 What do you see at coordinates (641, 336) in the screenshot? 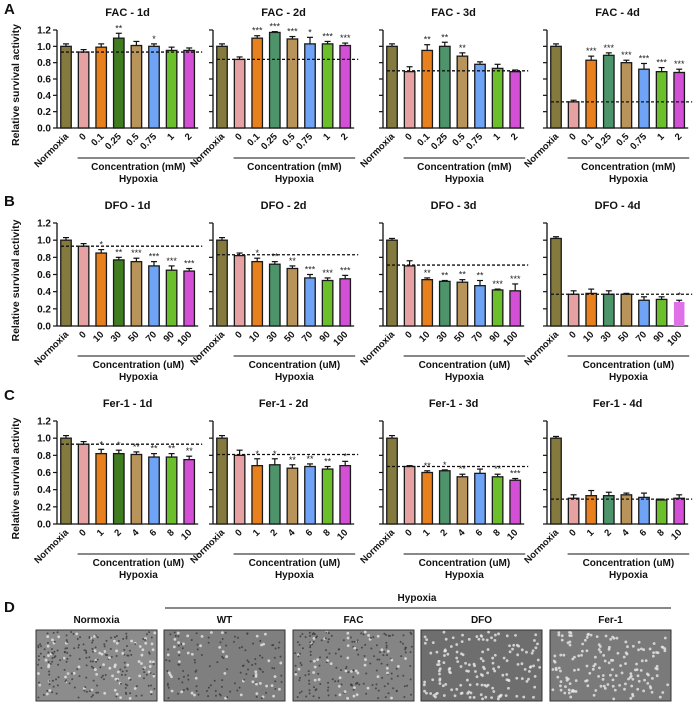
I see `x-tick-label: 70` at bounding box center [641, 336].